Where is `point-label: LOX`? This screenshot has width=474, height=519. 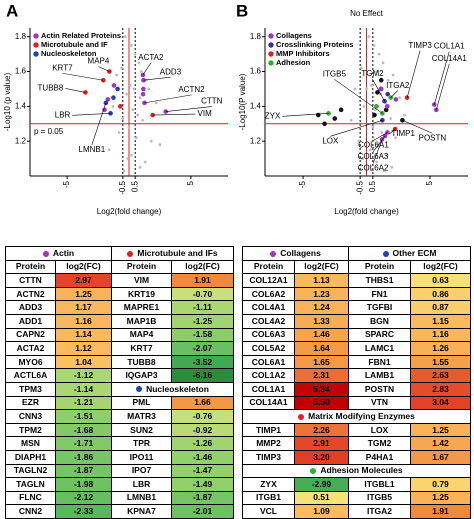 point-label: LOX is located at coordinates (330, 140).